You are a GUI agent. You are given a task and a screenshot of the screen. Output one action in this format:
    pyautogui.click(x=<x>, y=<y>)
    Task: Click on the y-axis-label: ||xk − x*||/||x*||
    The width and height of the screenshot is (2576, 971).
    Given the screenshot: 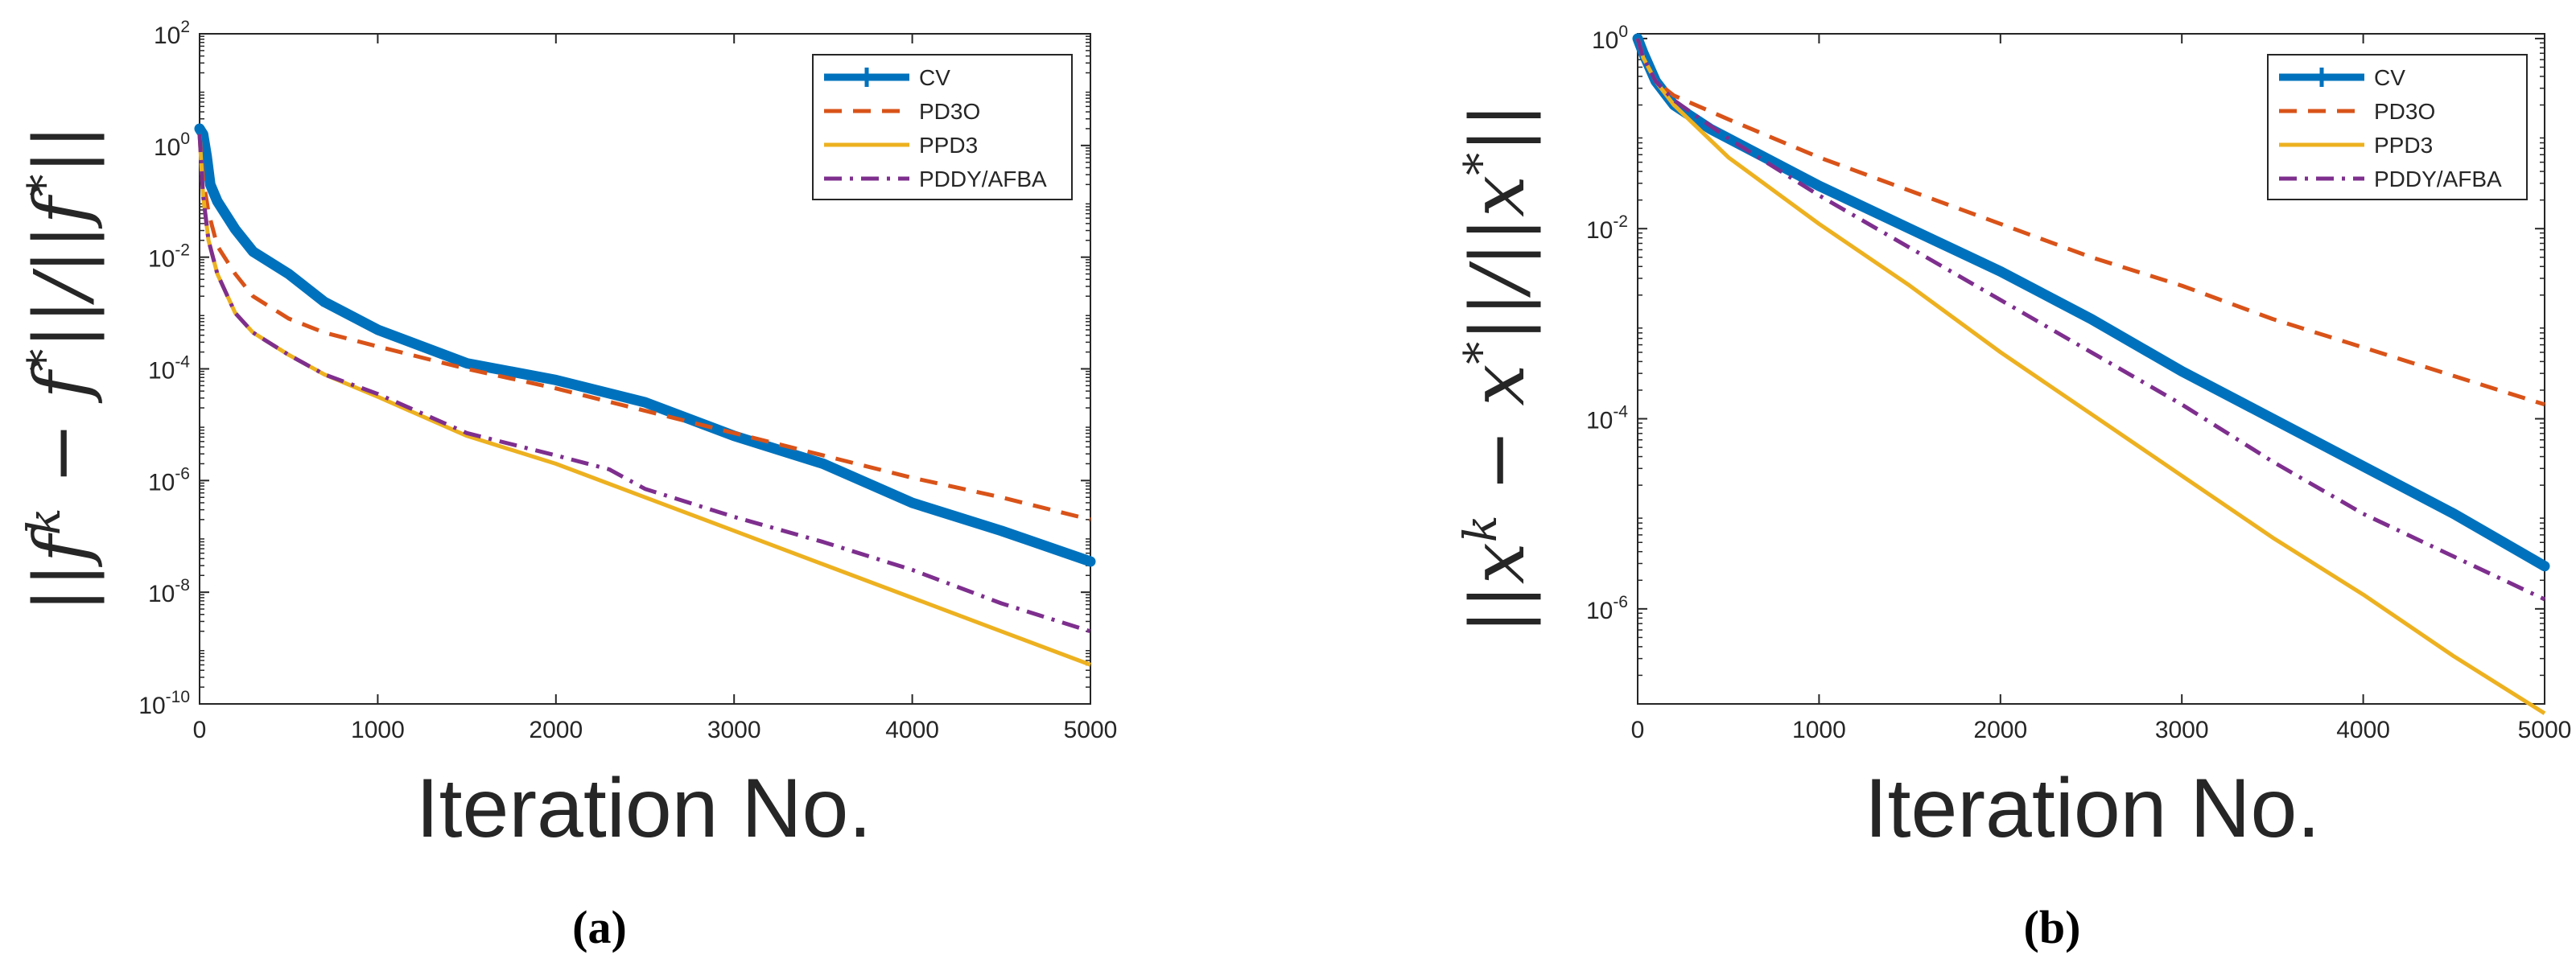 What is the action you would take?
    pyautogui.click(x=1498, y=368)
    